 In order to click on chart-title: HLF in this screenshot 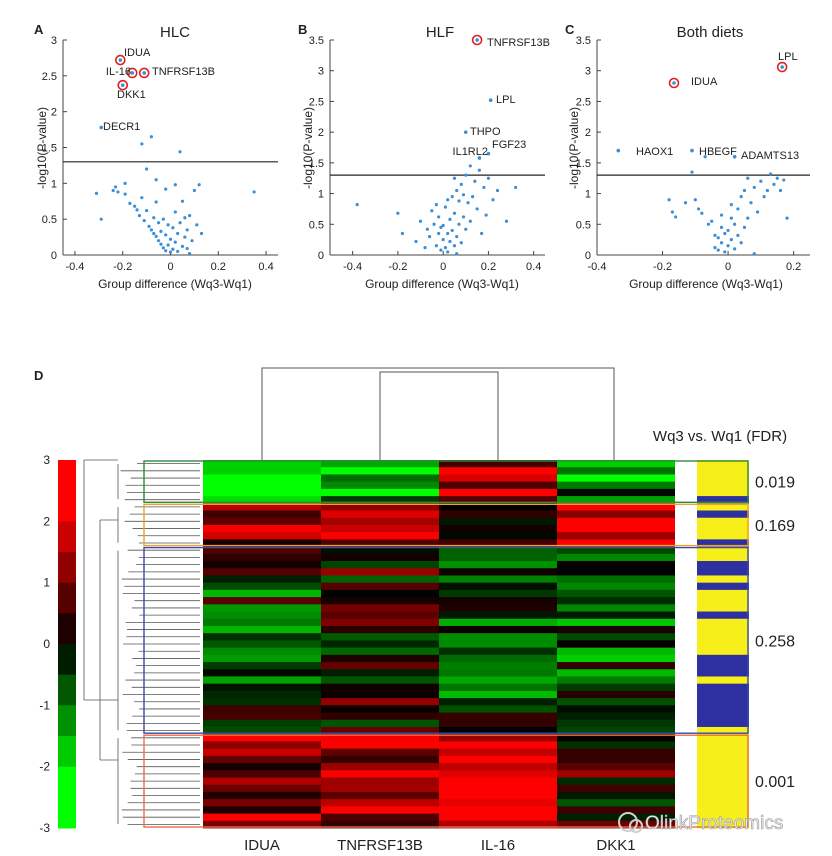, I will do `click(440, 32)`.